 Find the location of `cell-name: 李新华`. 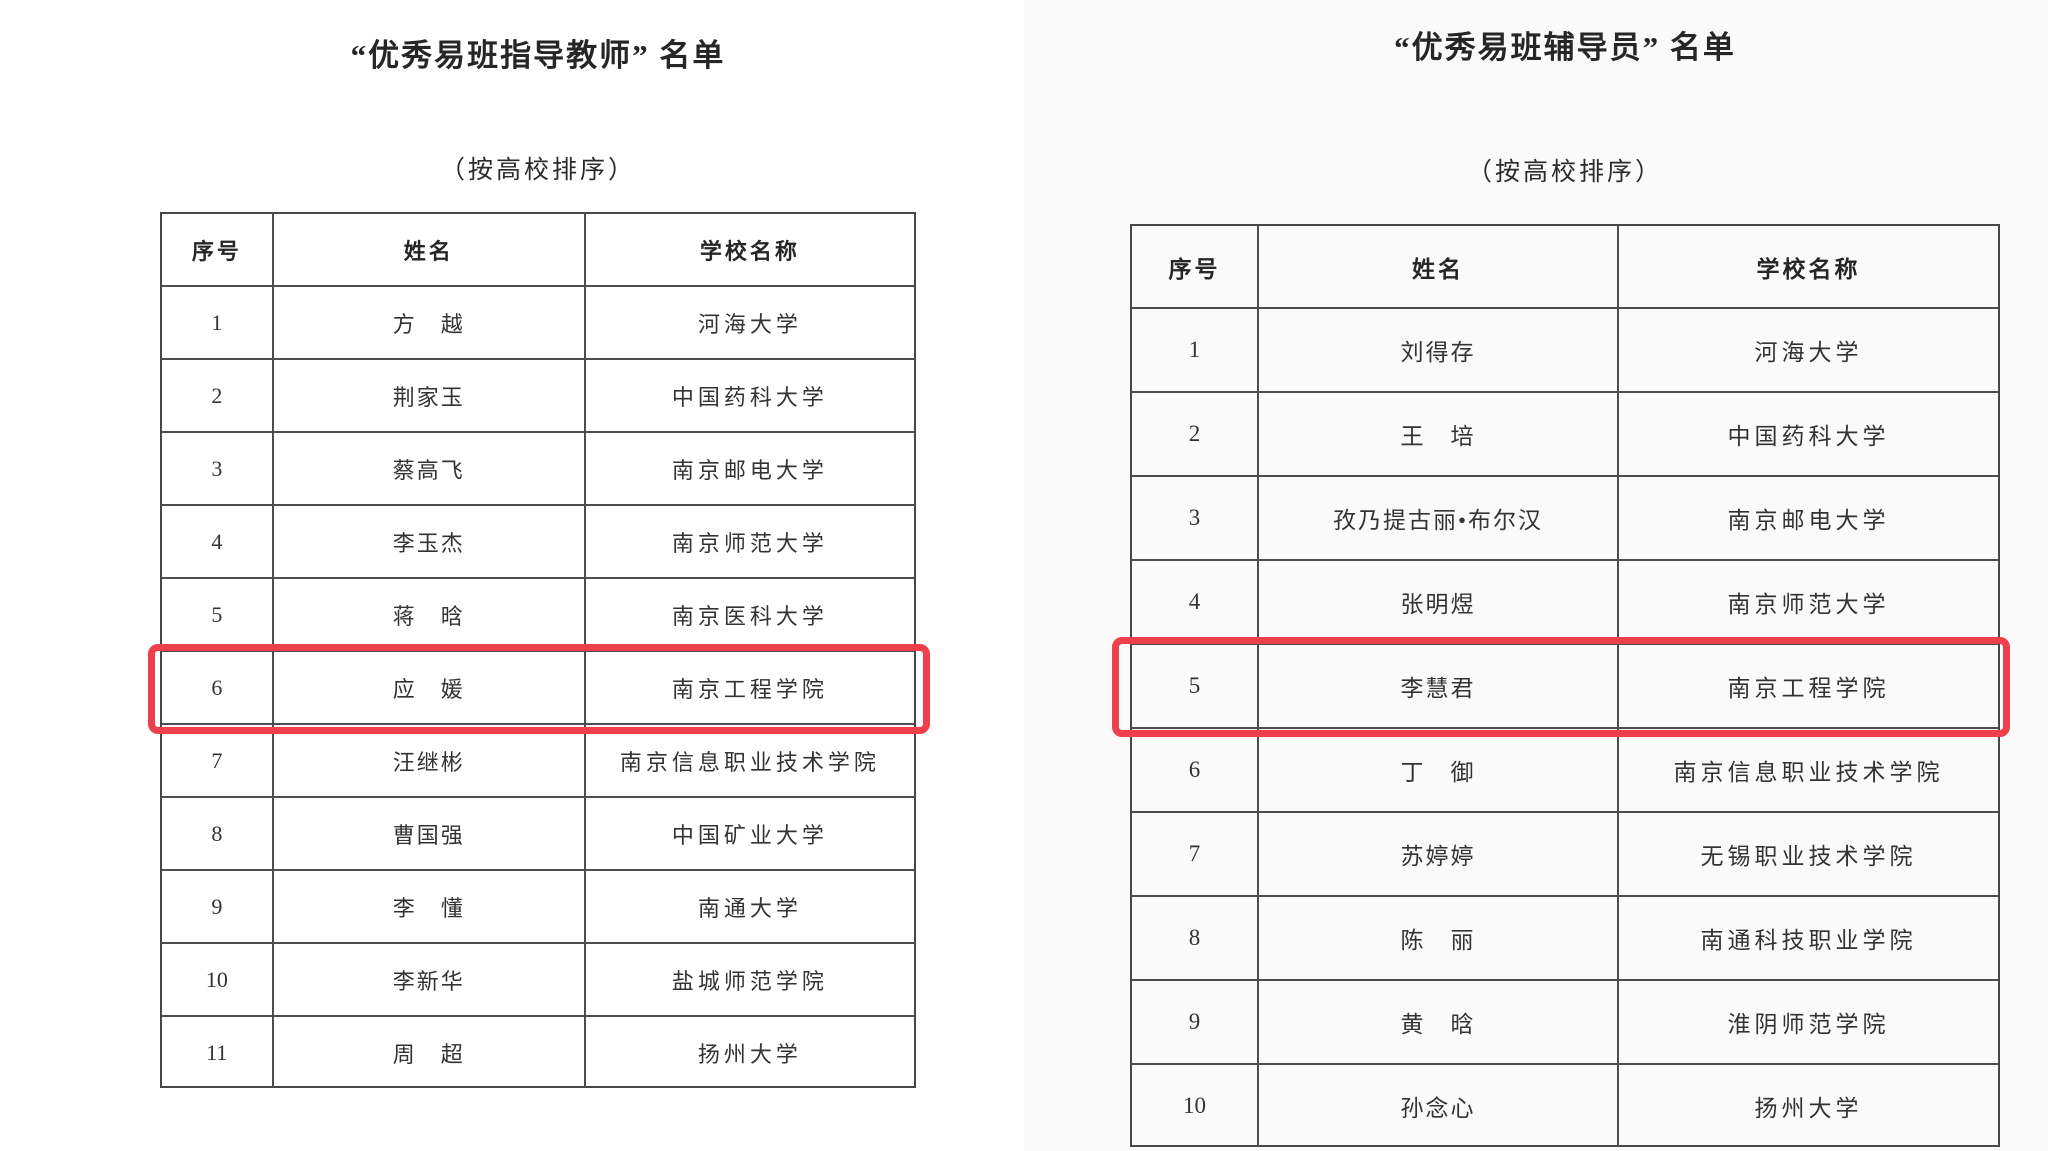

cell-name: 李新华 is located at coordinates (427, 979).